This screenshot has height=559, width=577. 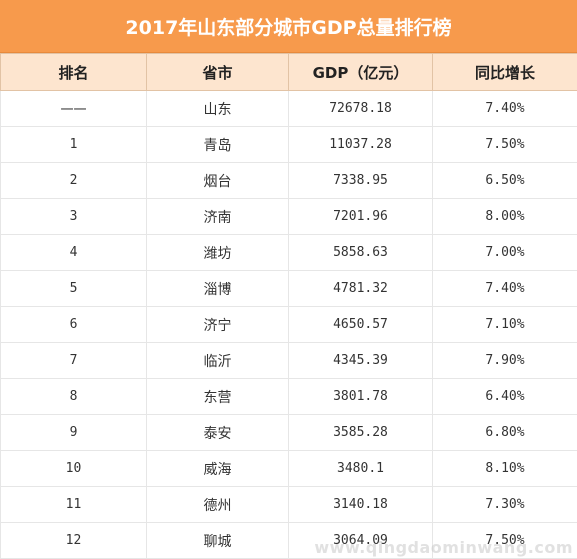 I want to click on cell-gdp: 3801.78, so click(x=360, y=396).